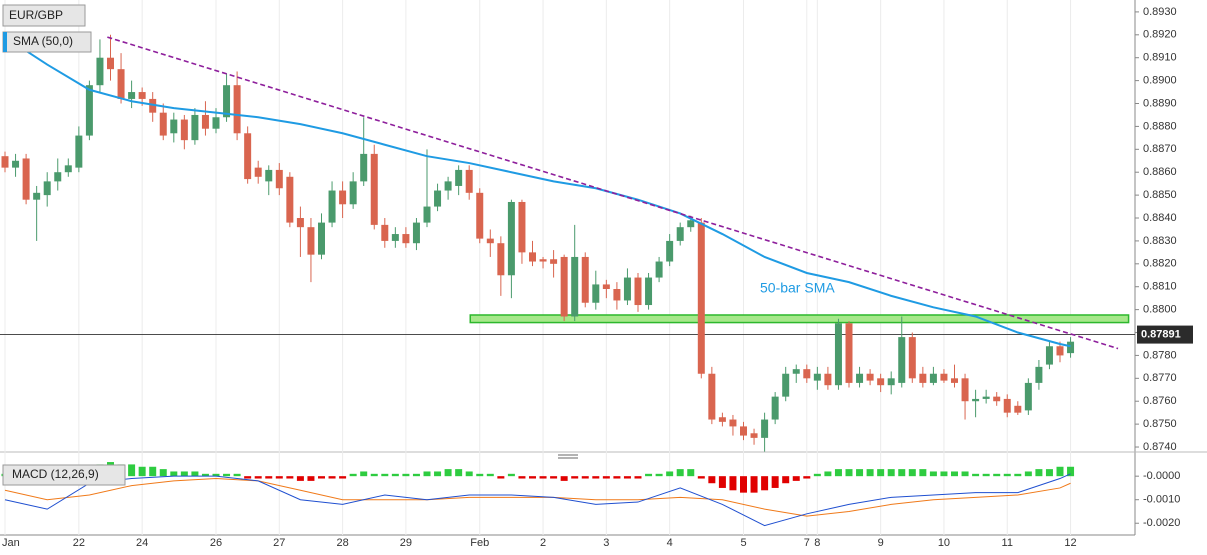  What do you see at coordinates (606, 543) in the screenshot?
I see `x-tick-label: 3` at bounding box center [606, 543].